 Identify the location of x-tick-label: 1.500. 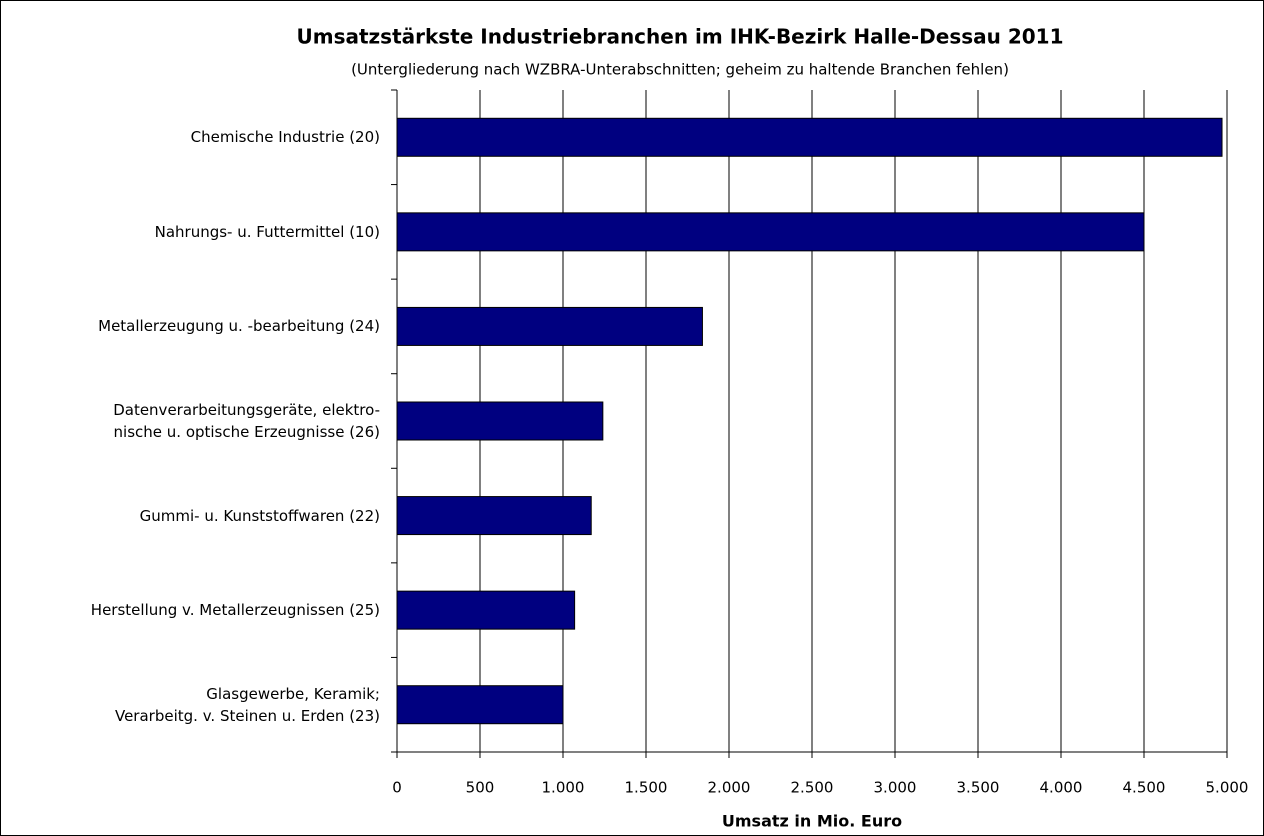
(646, 788).